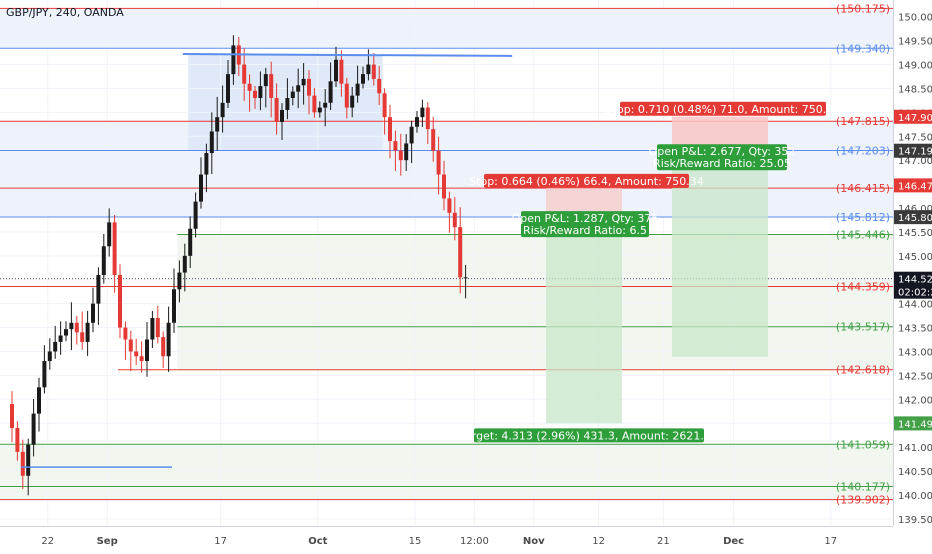 This screenshot has height=554, width=932. I want to click on position-1-stop-label-box, so click(586, 180).